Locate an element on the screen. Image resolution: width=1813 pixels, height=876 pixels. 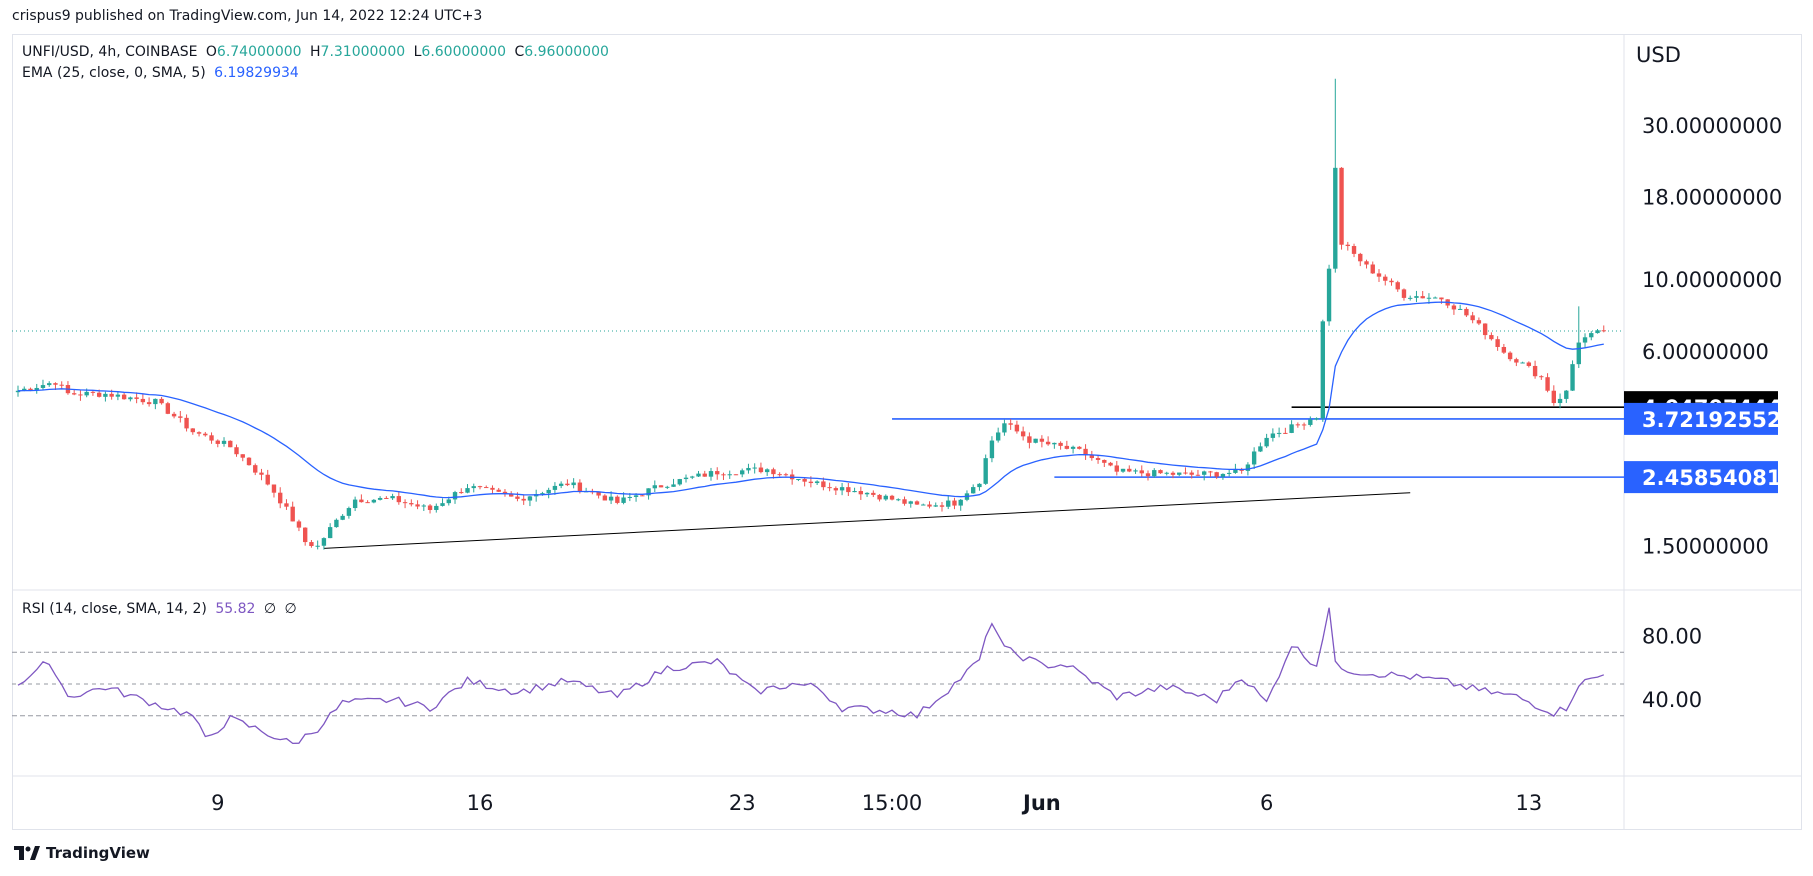
price-label: 3.72192552 is located at coordinates (1702, 418).